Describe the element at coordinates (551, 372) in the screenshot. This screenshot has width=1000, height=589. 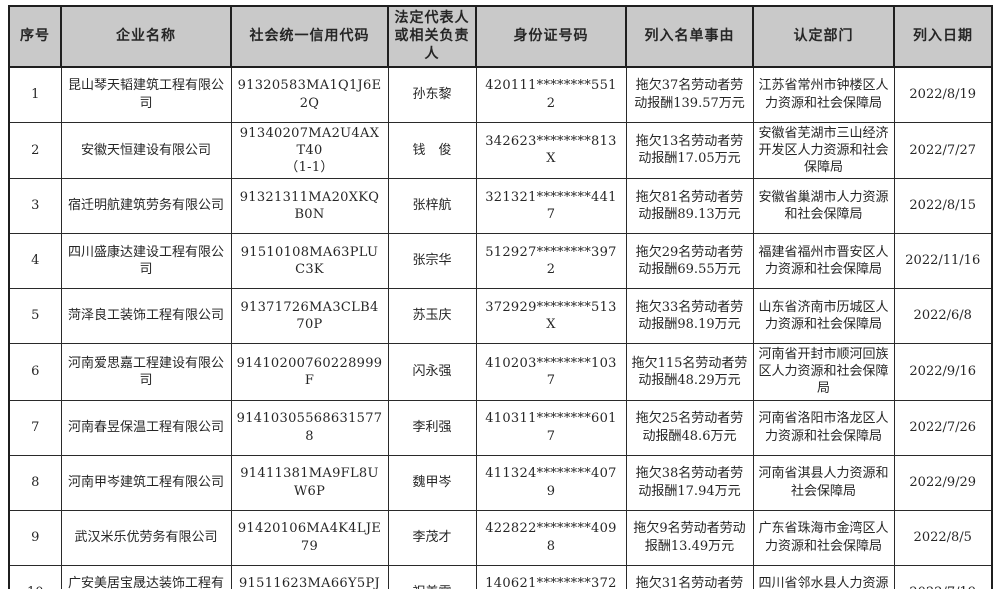
I see `cell-id-number: 410203********1037` at that location.